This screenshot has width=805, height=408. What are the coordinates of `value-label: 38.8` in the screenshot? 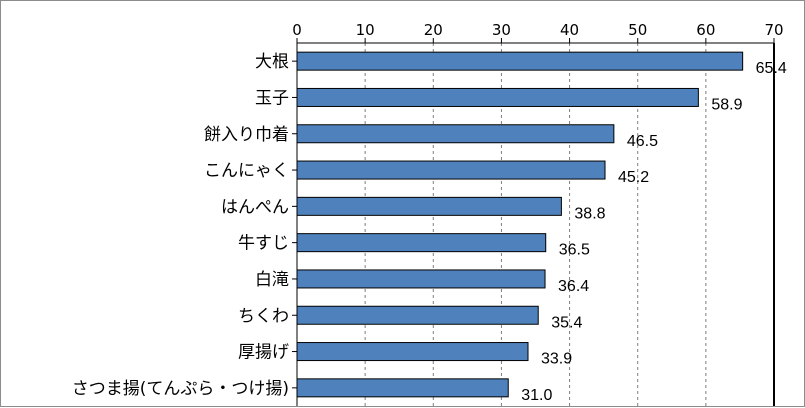 It's located at (589, 213).